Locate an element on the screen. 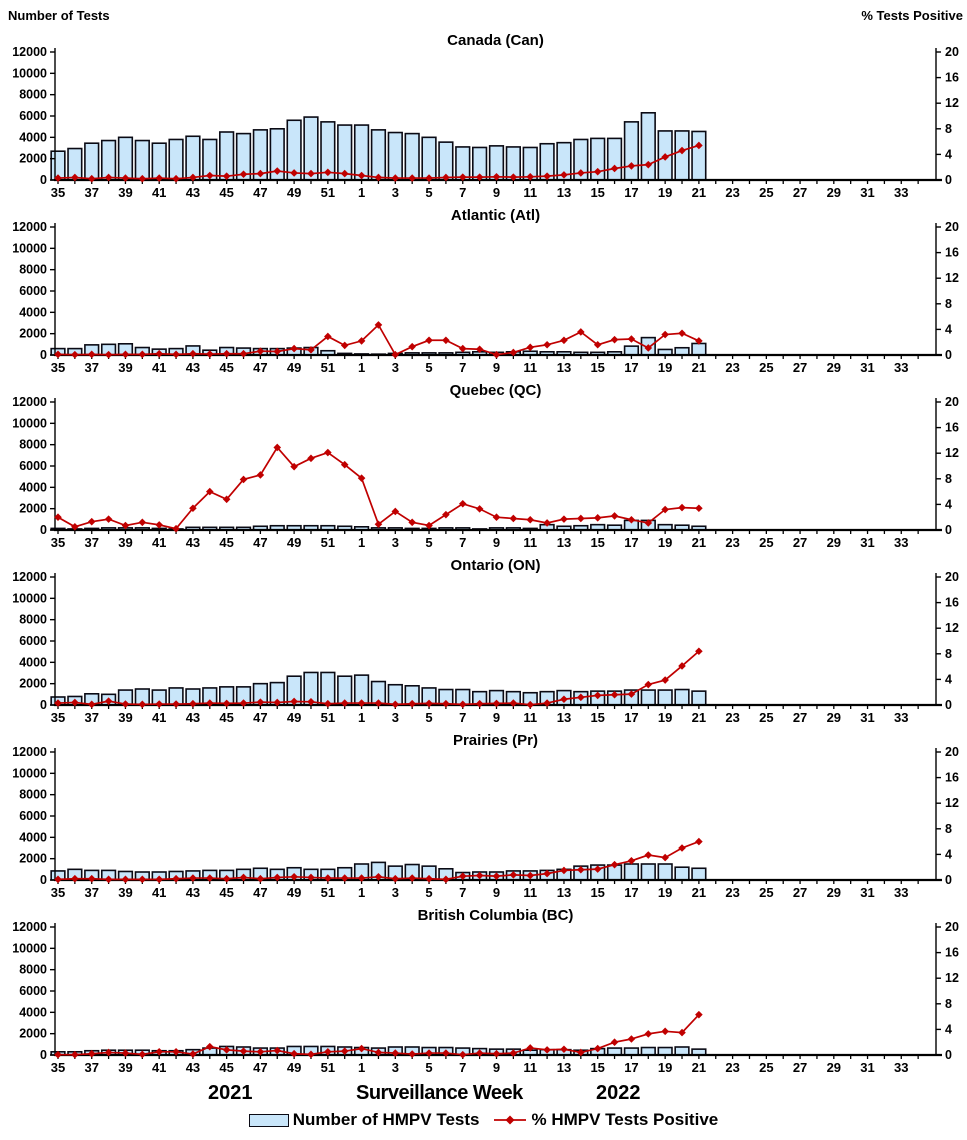 This screenshot has height=1140, width=967. tick-label: 19 is located at coordinates (665, 717).